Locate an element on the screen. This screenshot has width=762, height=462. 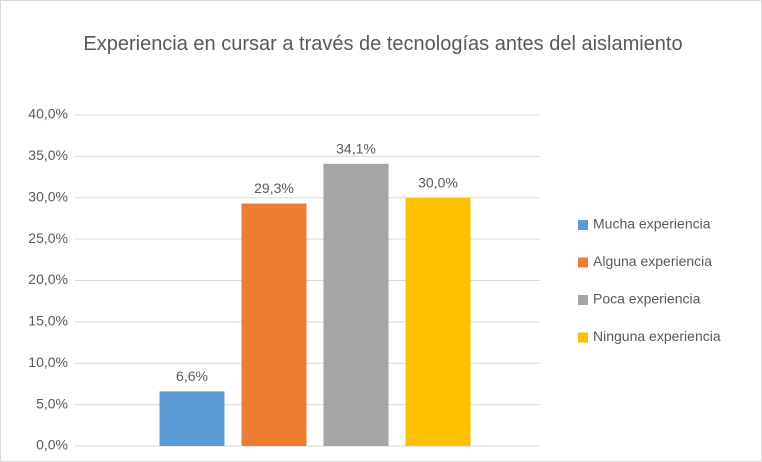
value-label: 29,3% is located at coordinates (274, 188).